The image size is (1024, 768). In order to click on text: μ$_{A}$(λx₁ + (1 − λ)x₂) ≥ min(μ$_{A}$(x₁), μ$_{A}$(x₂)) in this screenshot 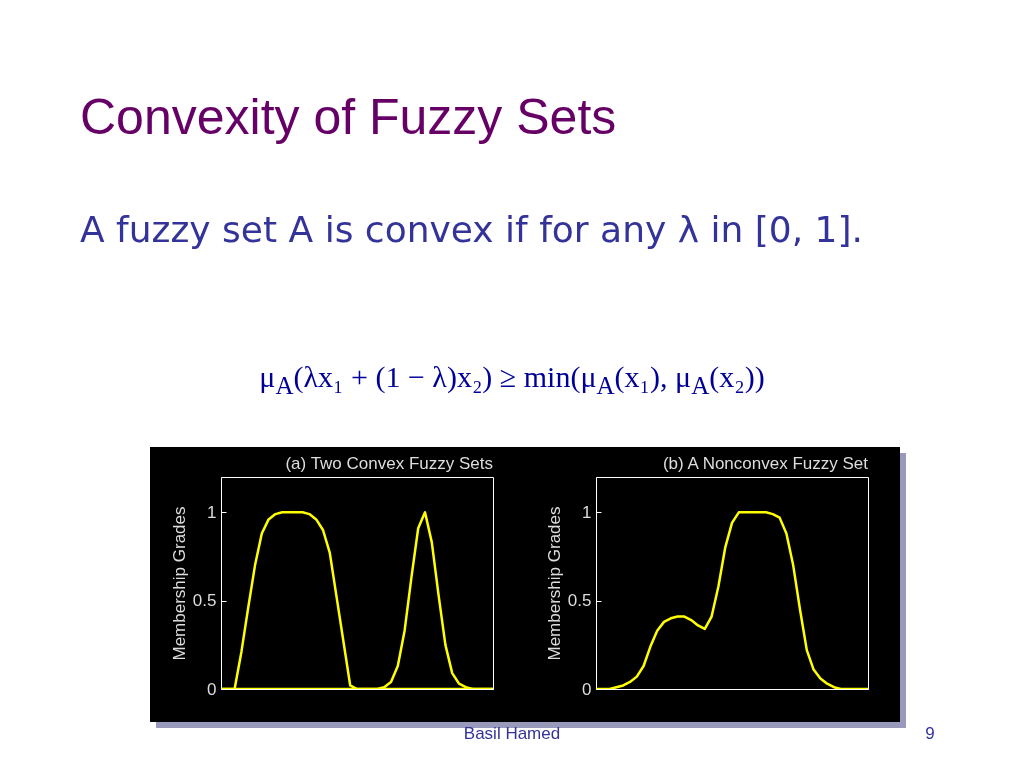, I will do `click(512, 380)`.